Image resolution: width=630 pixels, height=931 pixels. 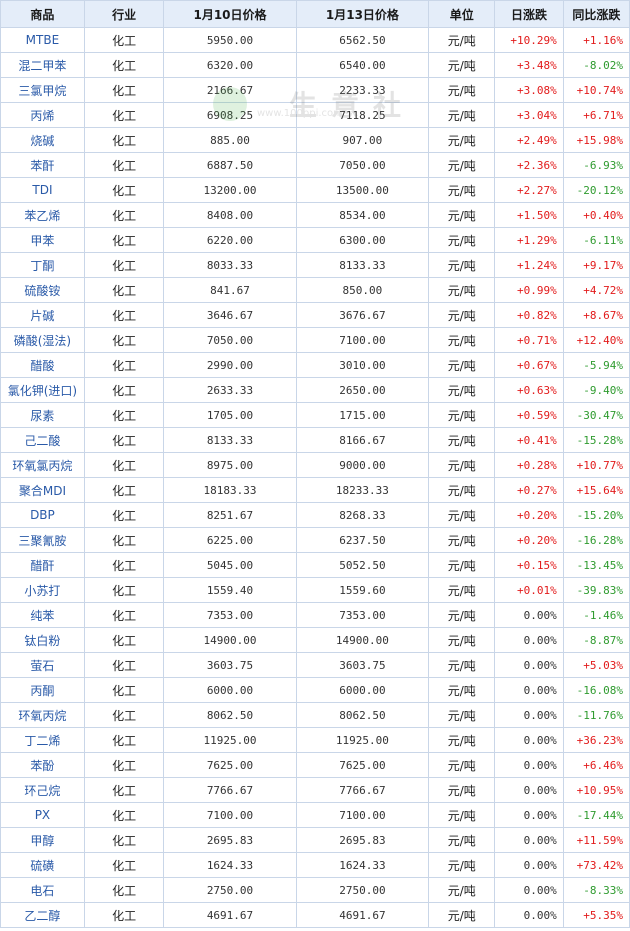 I want to click on table-row: 硫磺 化工 1624.33 1624.33 元/吨 0.00% +73.42%, so click(x=315, y=865).